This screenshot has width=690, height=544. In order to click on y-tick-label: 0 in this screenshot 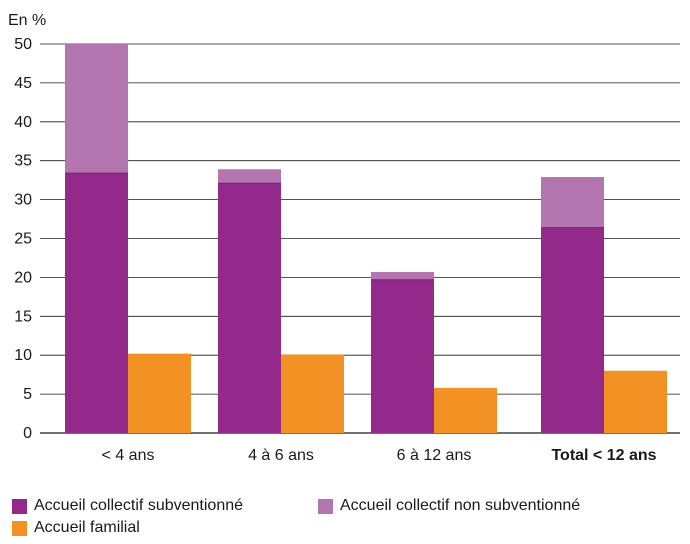, I will do `click(27, 433)`.